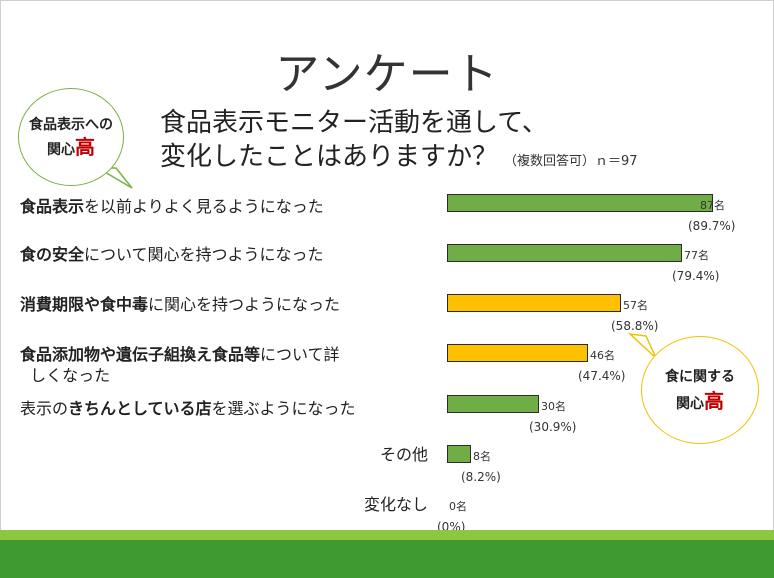 This screenshot has width=774, height=578. I want to click on percent-label-5: (30.9%), so click(553, 427).